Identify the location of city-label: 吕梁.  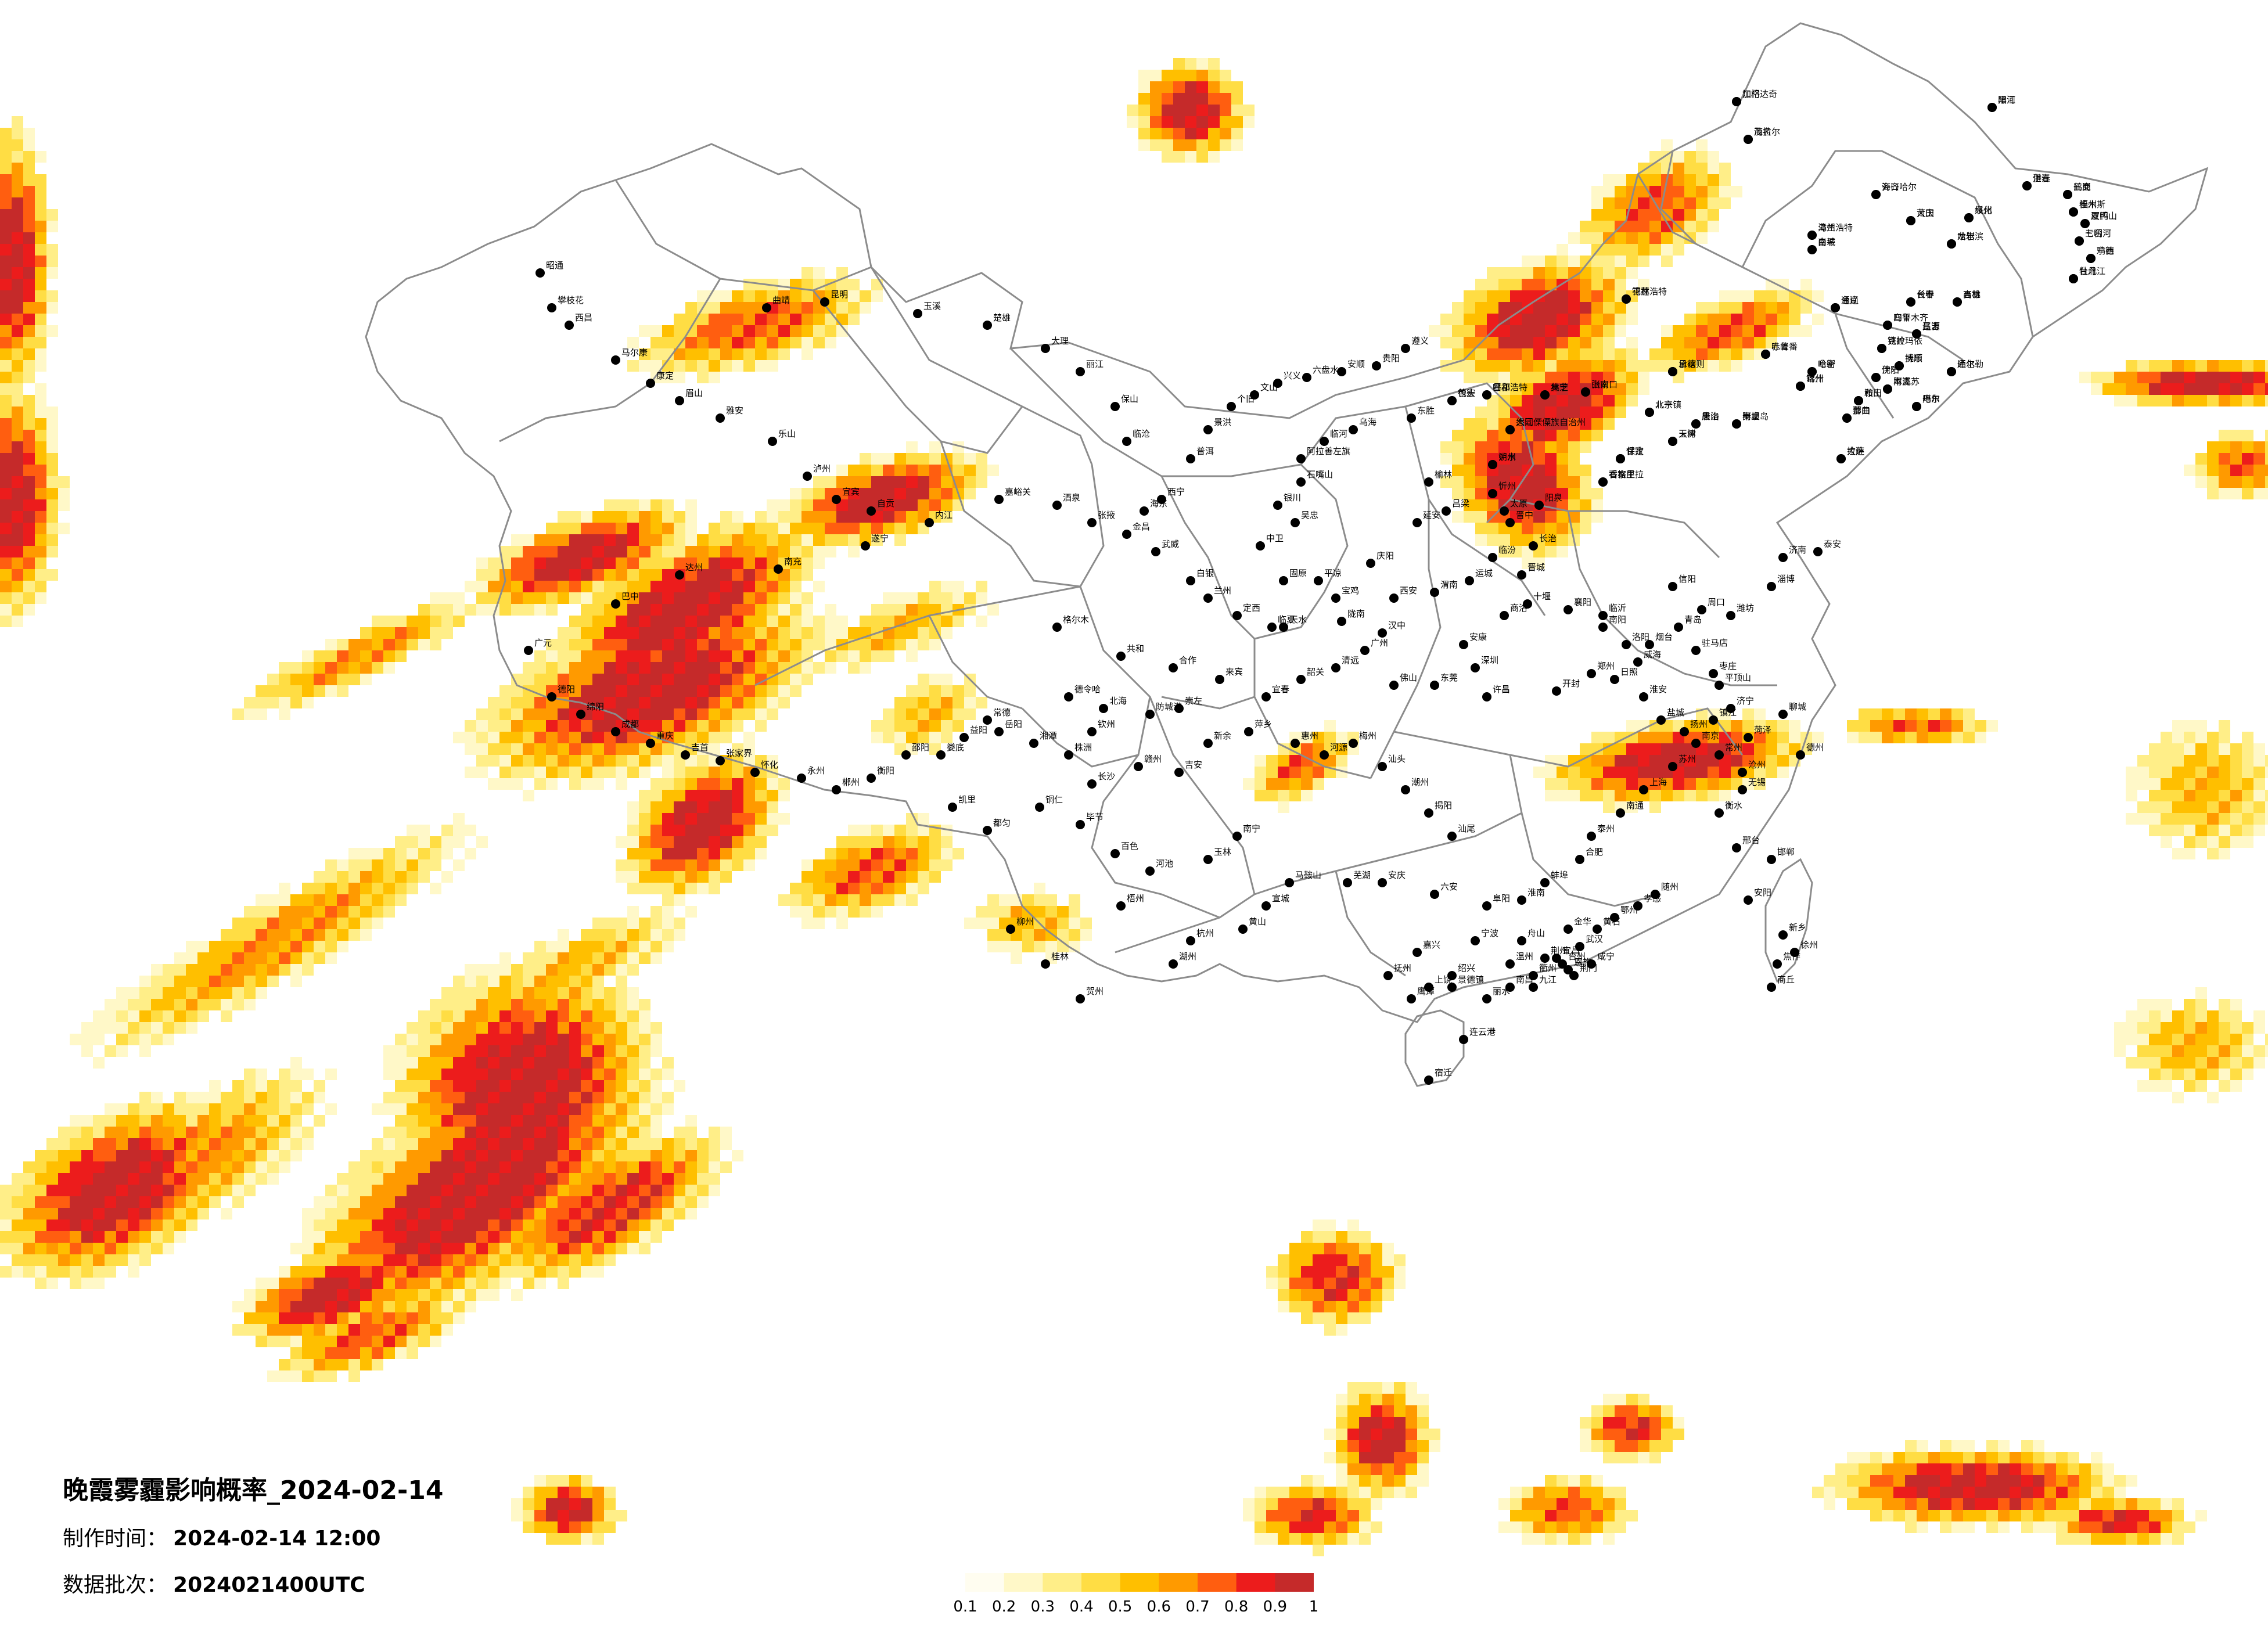
(1460, 503).